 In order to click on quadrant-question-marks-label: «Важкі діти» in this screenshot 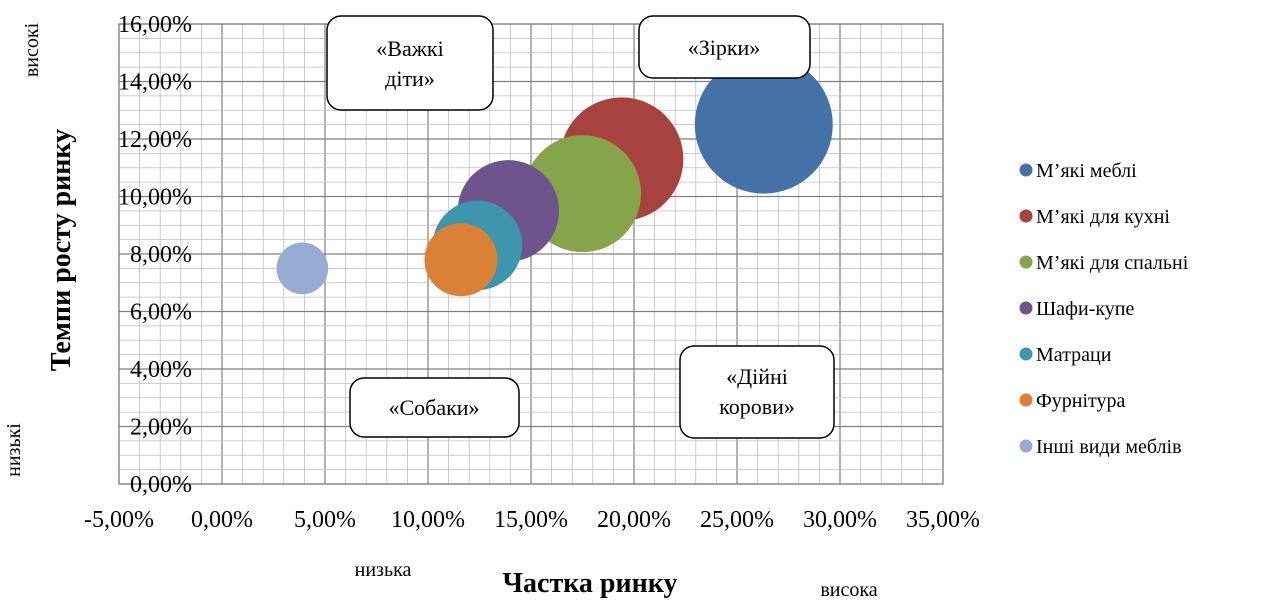, I will do `click(409, 63)`.